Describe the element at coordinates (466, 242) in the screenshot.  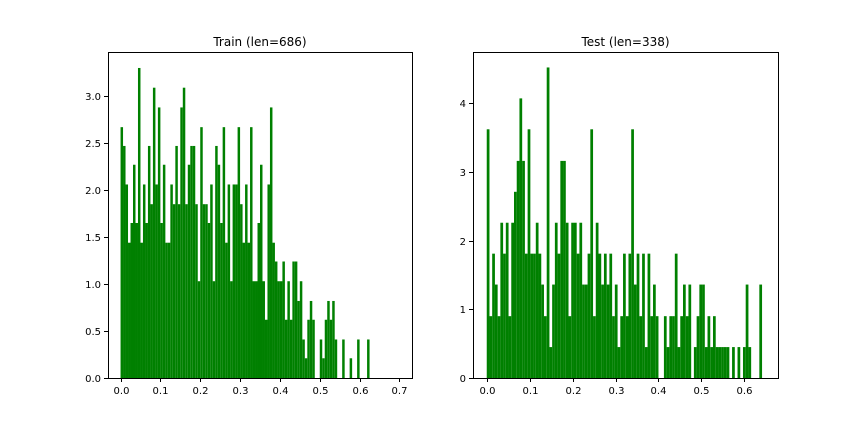
I see `test-y-ticks: 0 1 2 3 4` at that location.